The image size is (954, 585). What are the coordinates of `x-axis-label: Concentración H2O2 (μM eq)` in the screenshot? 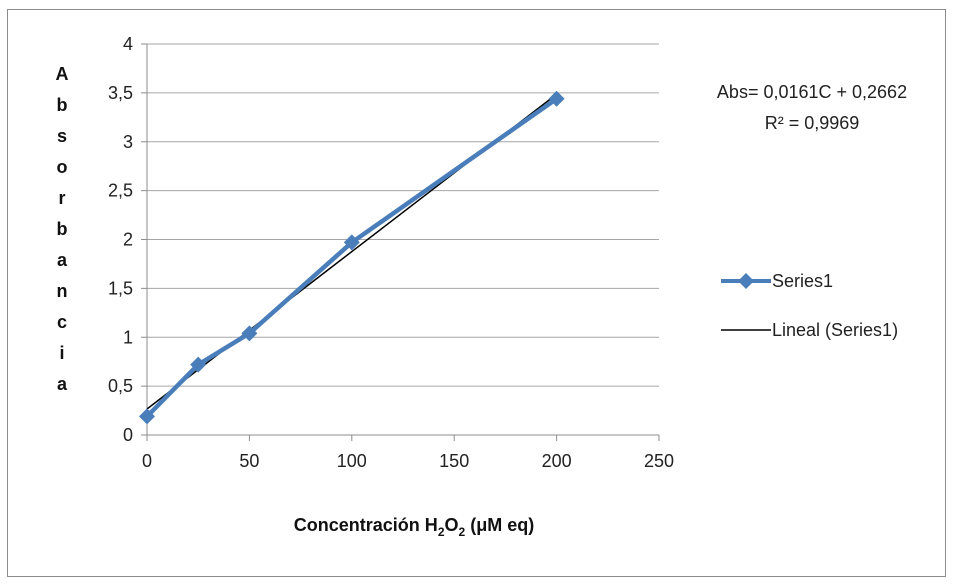 It's located at (414, 527).